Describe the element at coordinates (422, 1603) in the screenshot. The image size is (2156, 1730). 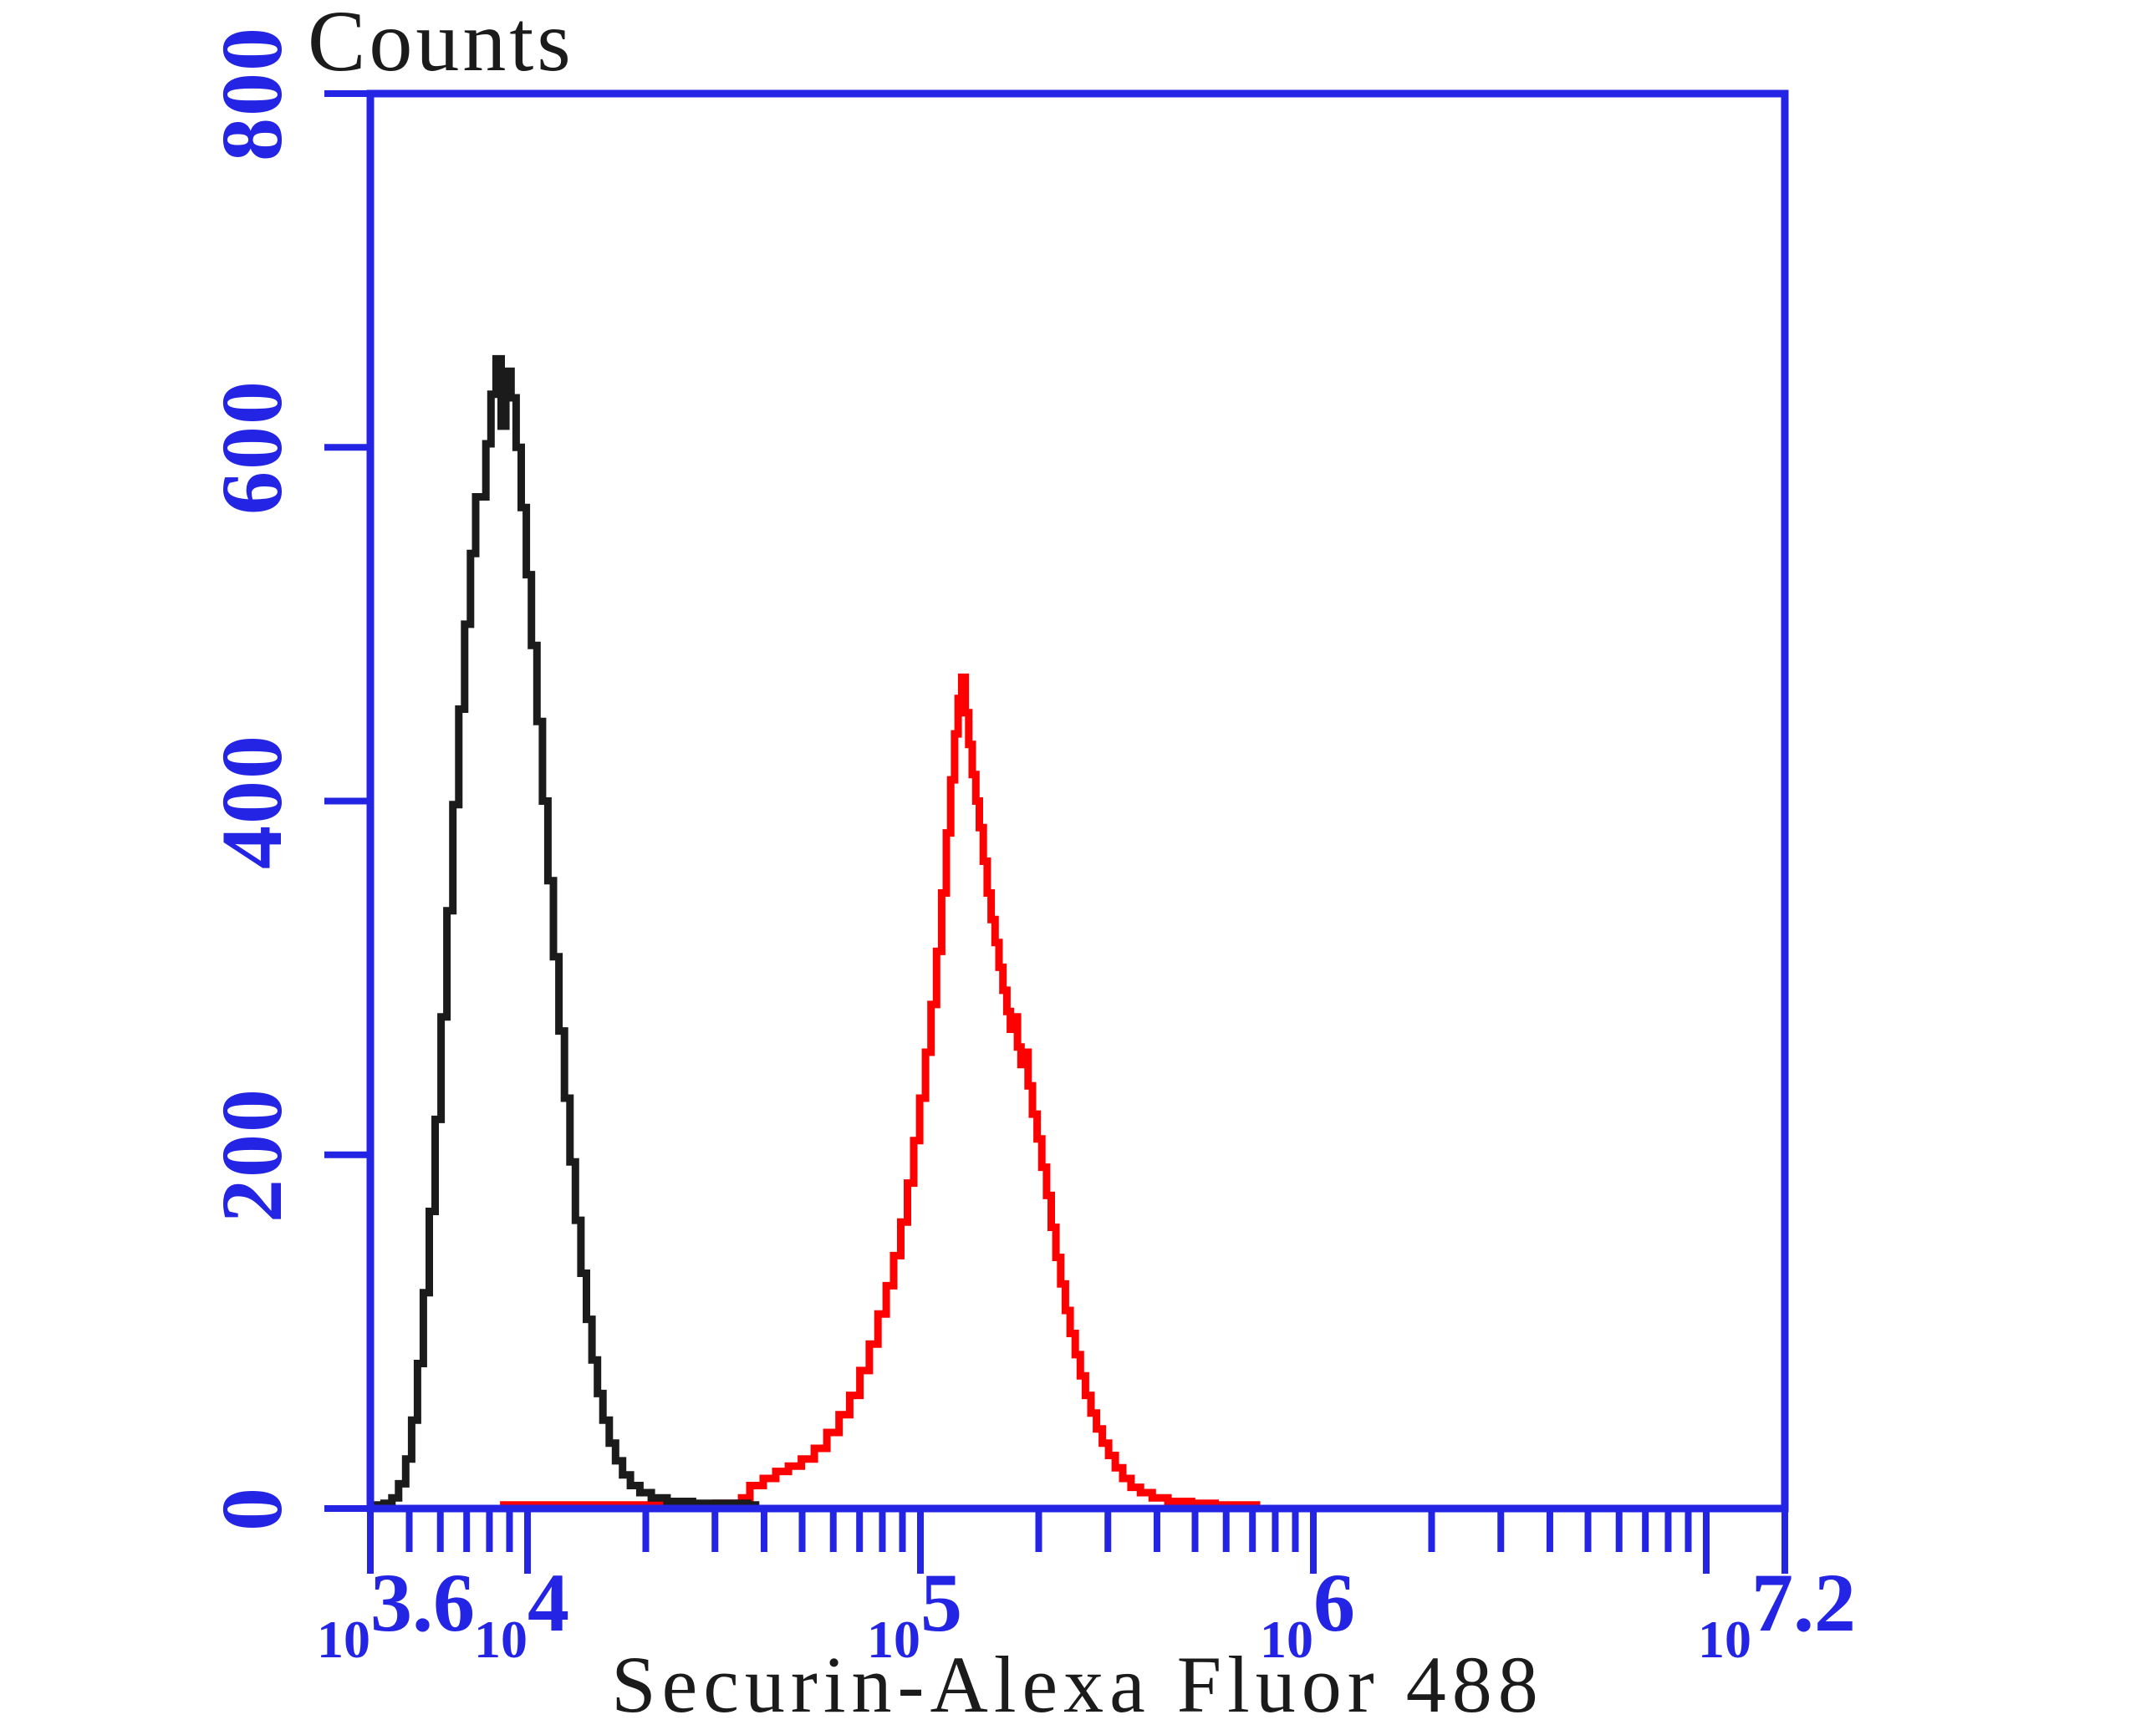
I see `x-tick-exponent: 3.6` at that location.